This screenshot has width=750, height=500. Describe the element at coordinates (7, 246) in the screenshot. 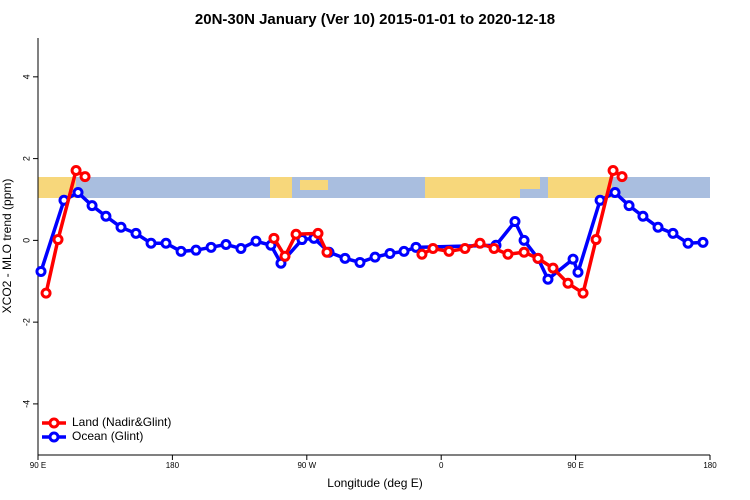

I see `y-axis-label: XCO2 - MLO trend (ppm)` at that location.